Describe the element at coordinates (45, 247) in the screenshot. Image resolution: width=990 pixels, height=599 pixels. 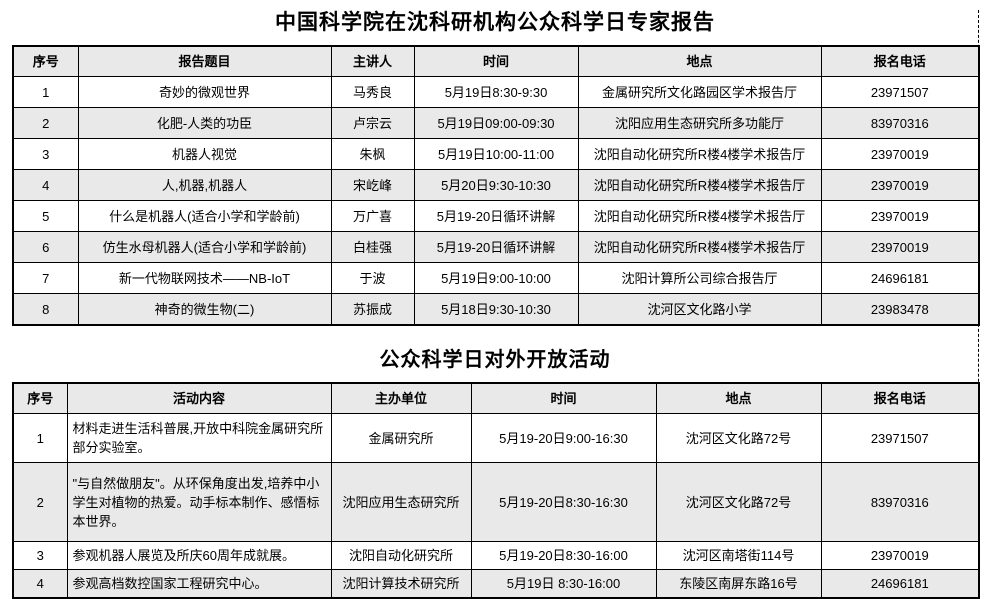
I see `cell-index: 6` at that location.